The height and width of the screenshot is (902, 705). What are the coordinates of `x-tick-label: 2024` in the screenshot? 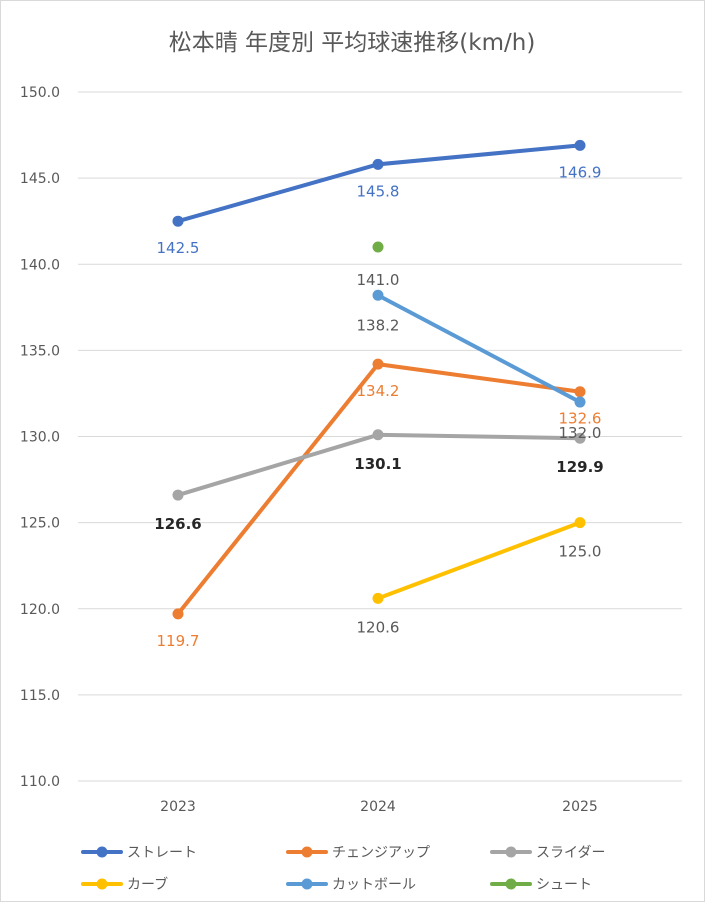 It's located at (378, 807).